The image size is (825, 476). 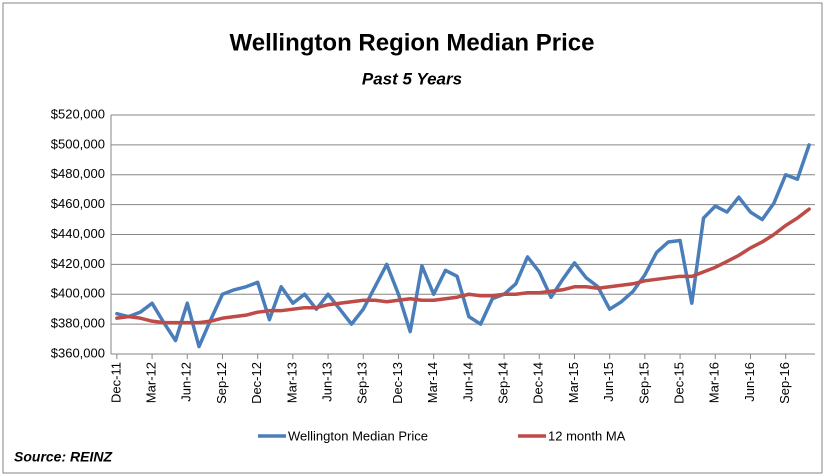 I want to click on y-tick-label: $520,000, so click(x=78, y=113).